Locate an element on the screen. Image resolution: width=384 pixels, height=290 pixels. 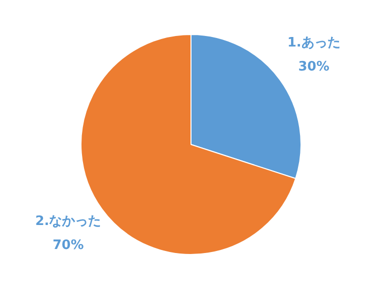
slice-label: 2.なかった is located at coordinates (68, 222).